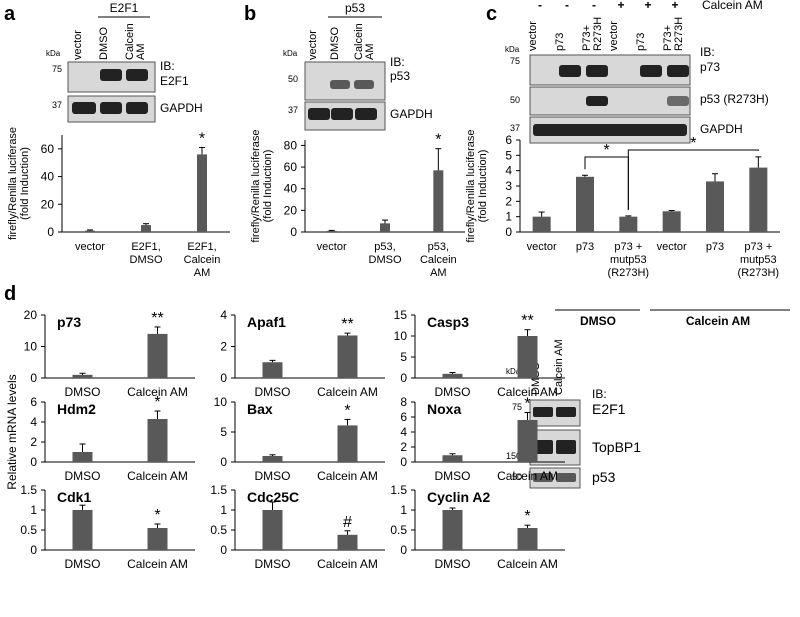  I want to click on lane-label: DMSO, so click(335, 43).